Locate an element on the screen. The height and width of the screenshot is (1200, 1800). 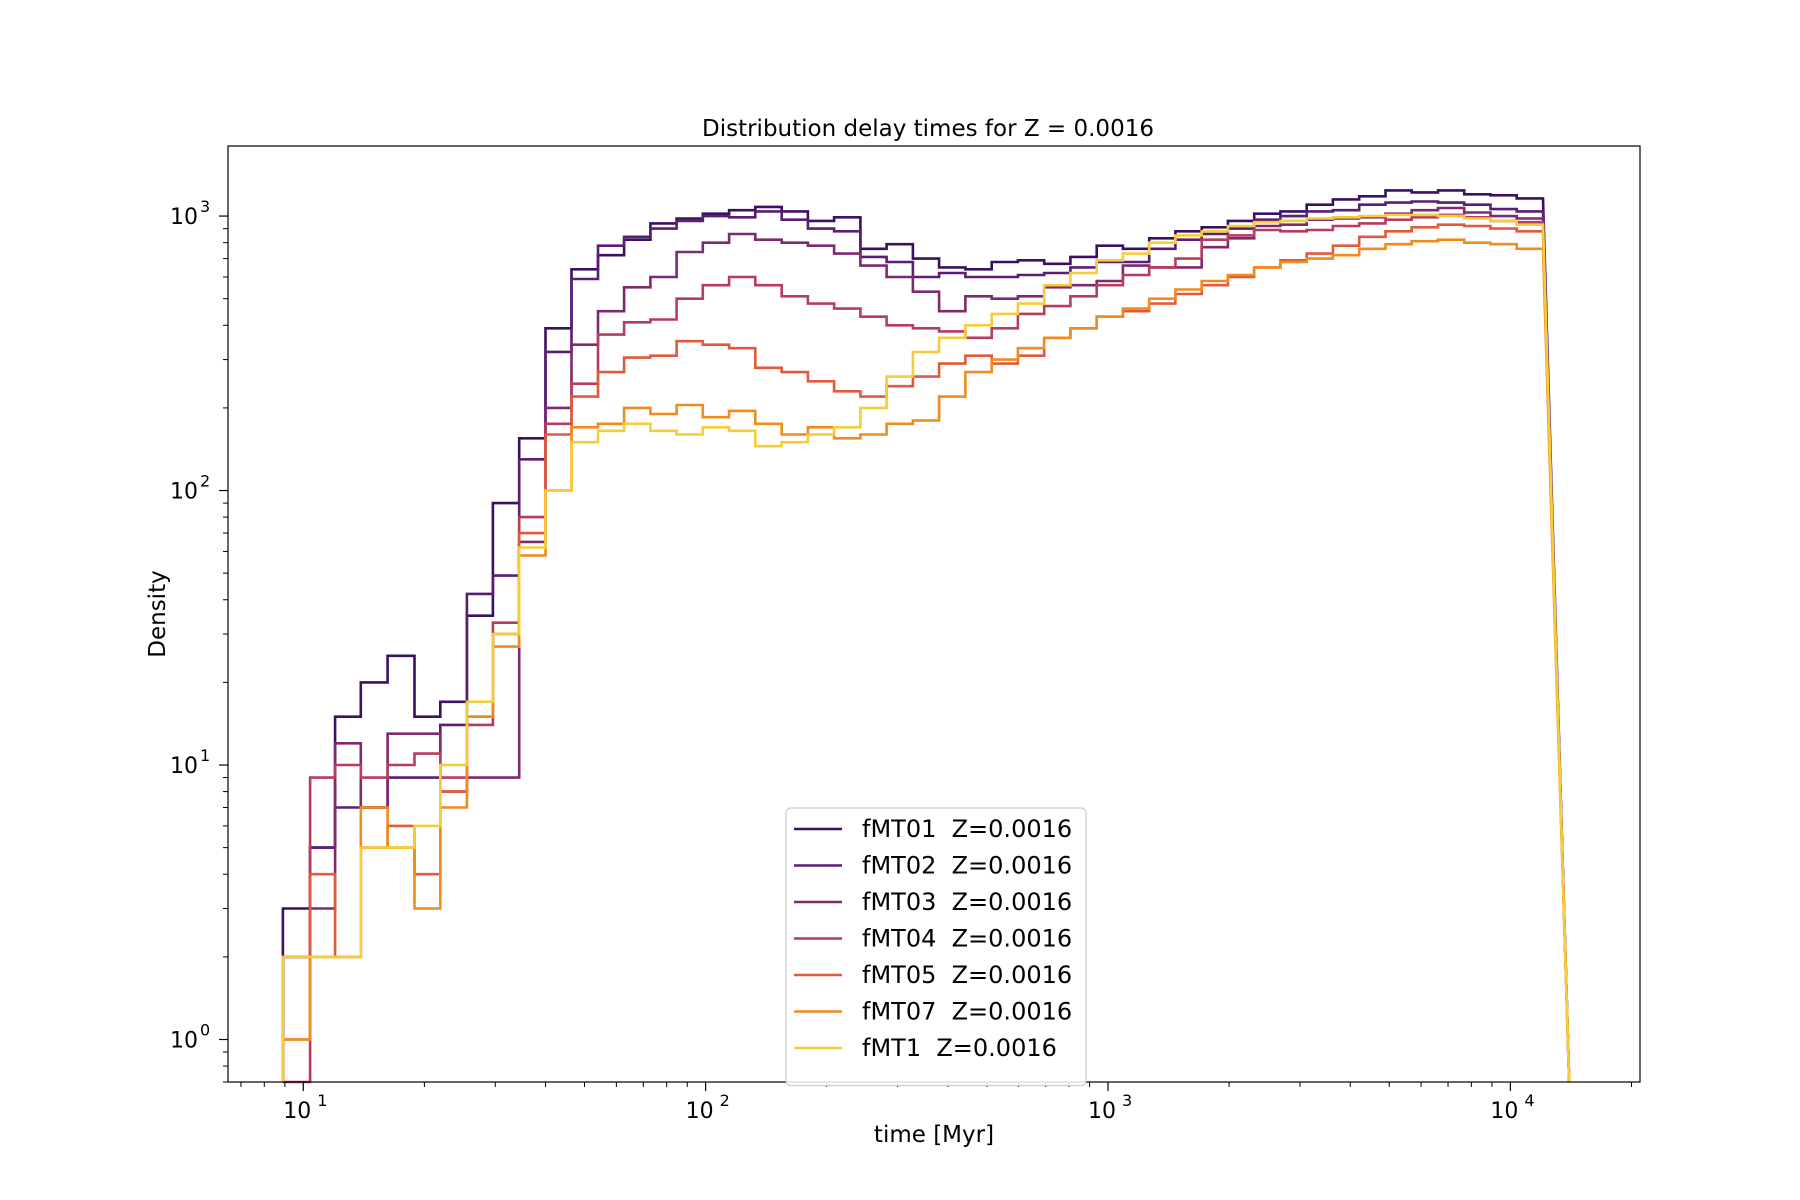
legend-box is located at coordinates (936, 947).